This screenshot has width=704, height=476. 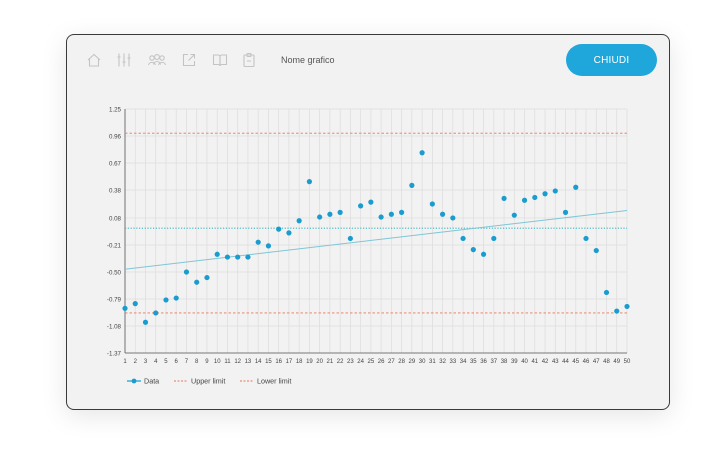 What do you see at coordinates (565, 362) in the screenshot?
I see `x-tick-label: 44` at bounding box center [565, 362].